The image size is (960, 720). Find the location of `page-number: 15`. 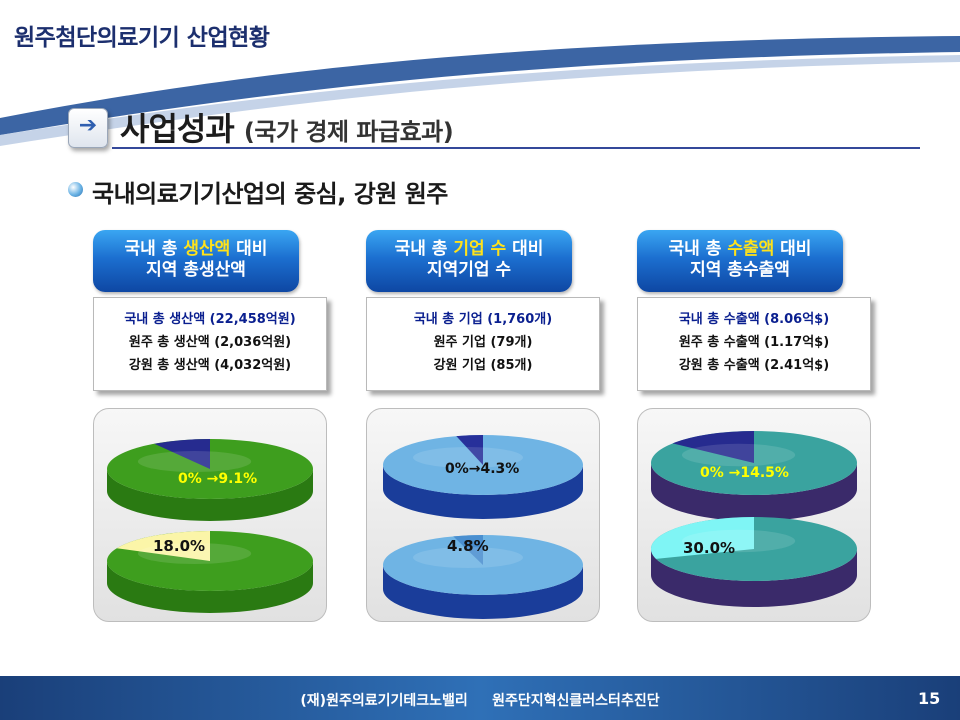

page-number: 15 is located at coordinates (929, 698).